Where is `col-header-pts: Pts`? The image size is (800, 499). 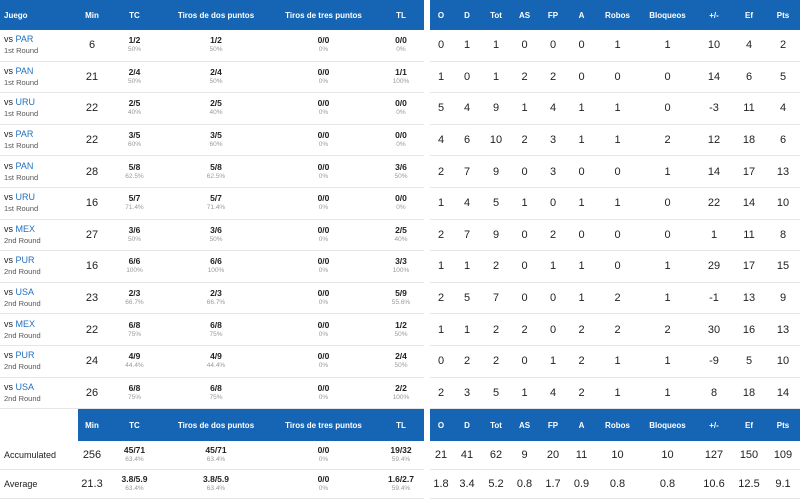 col-header-pts: Pts is located at coordinates (783, 15).